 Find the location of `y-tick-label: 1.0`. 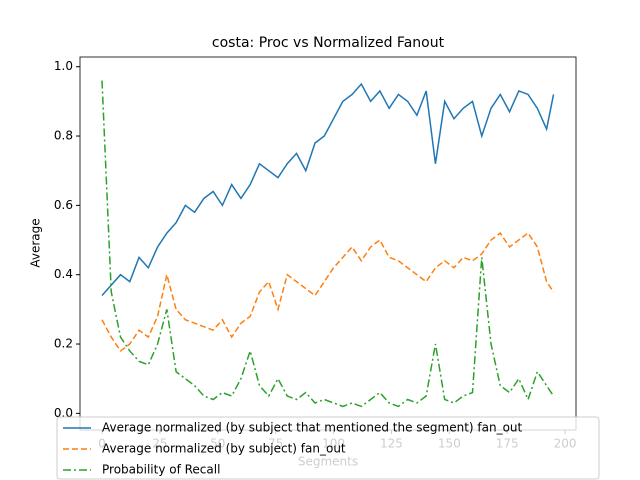

y-tick-label: 1.0 is located at coordinates (63, 66).